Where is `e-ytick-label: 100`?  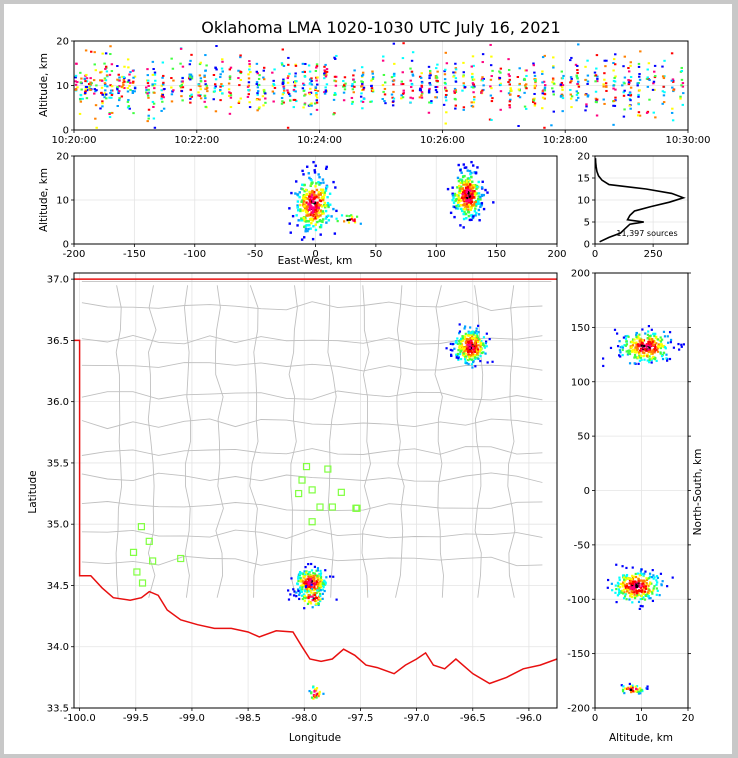 e-ytick-label: 100 is located at coordinates (580, 382).